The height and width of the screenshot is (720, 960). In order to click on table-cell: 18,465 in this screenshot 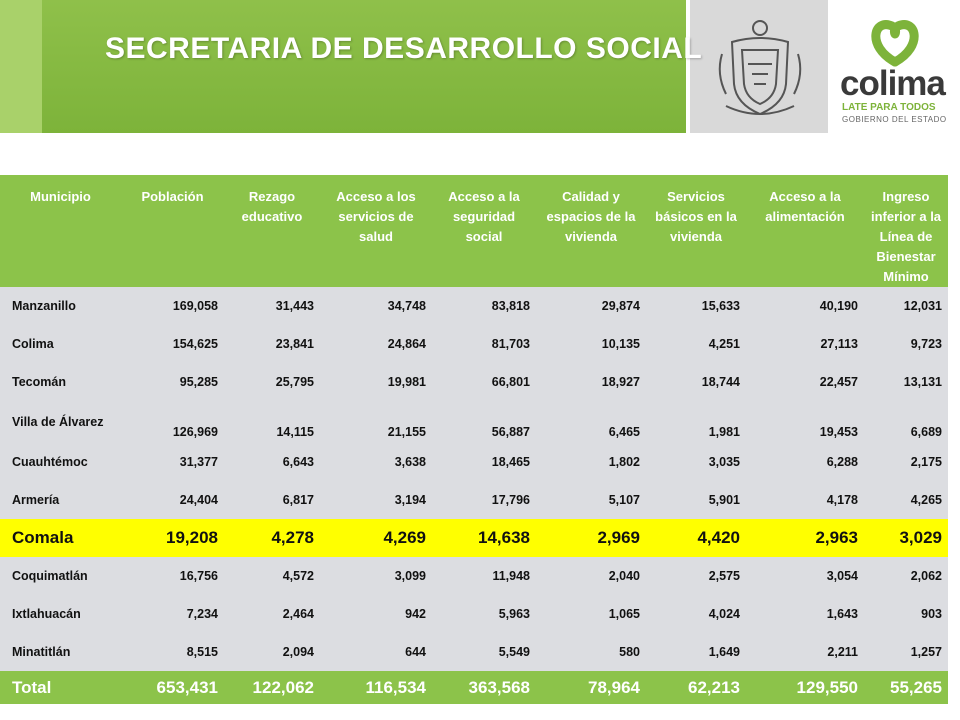, I will do `click(484, 462)`.